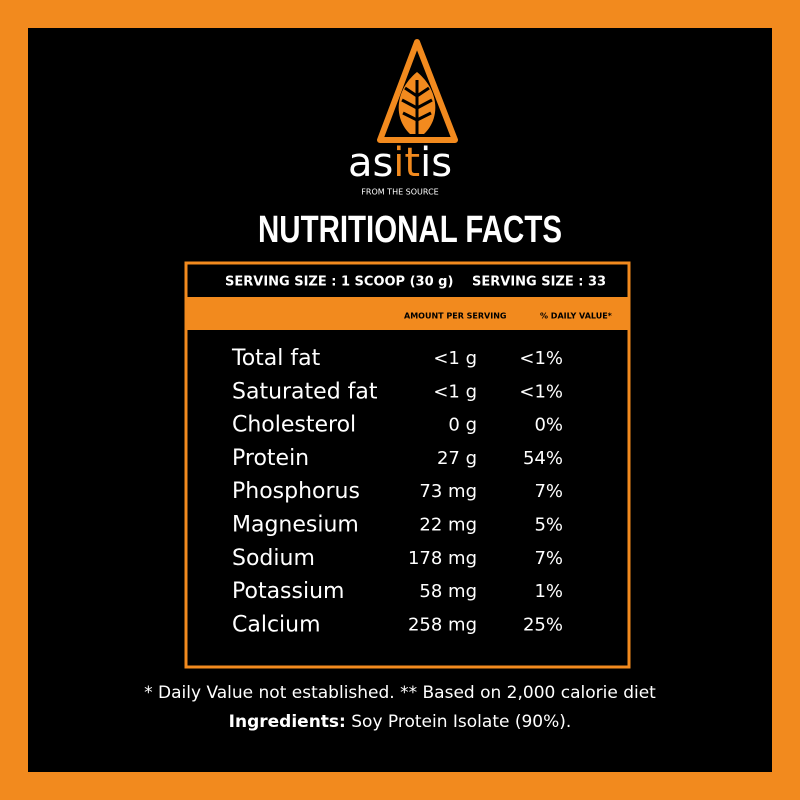  I want to click on tagline: FROM THE SOURCE, so click(399, 192).